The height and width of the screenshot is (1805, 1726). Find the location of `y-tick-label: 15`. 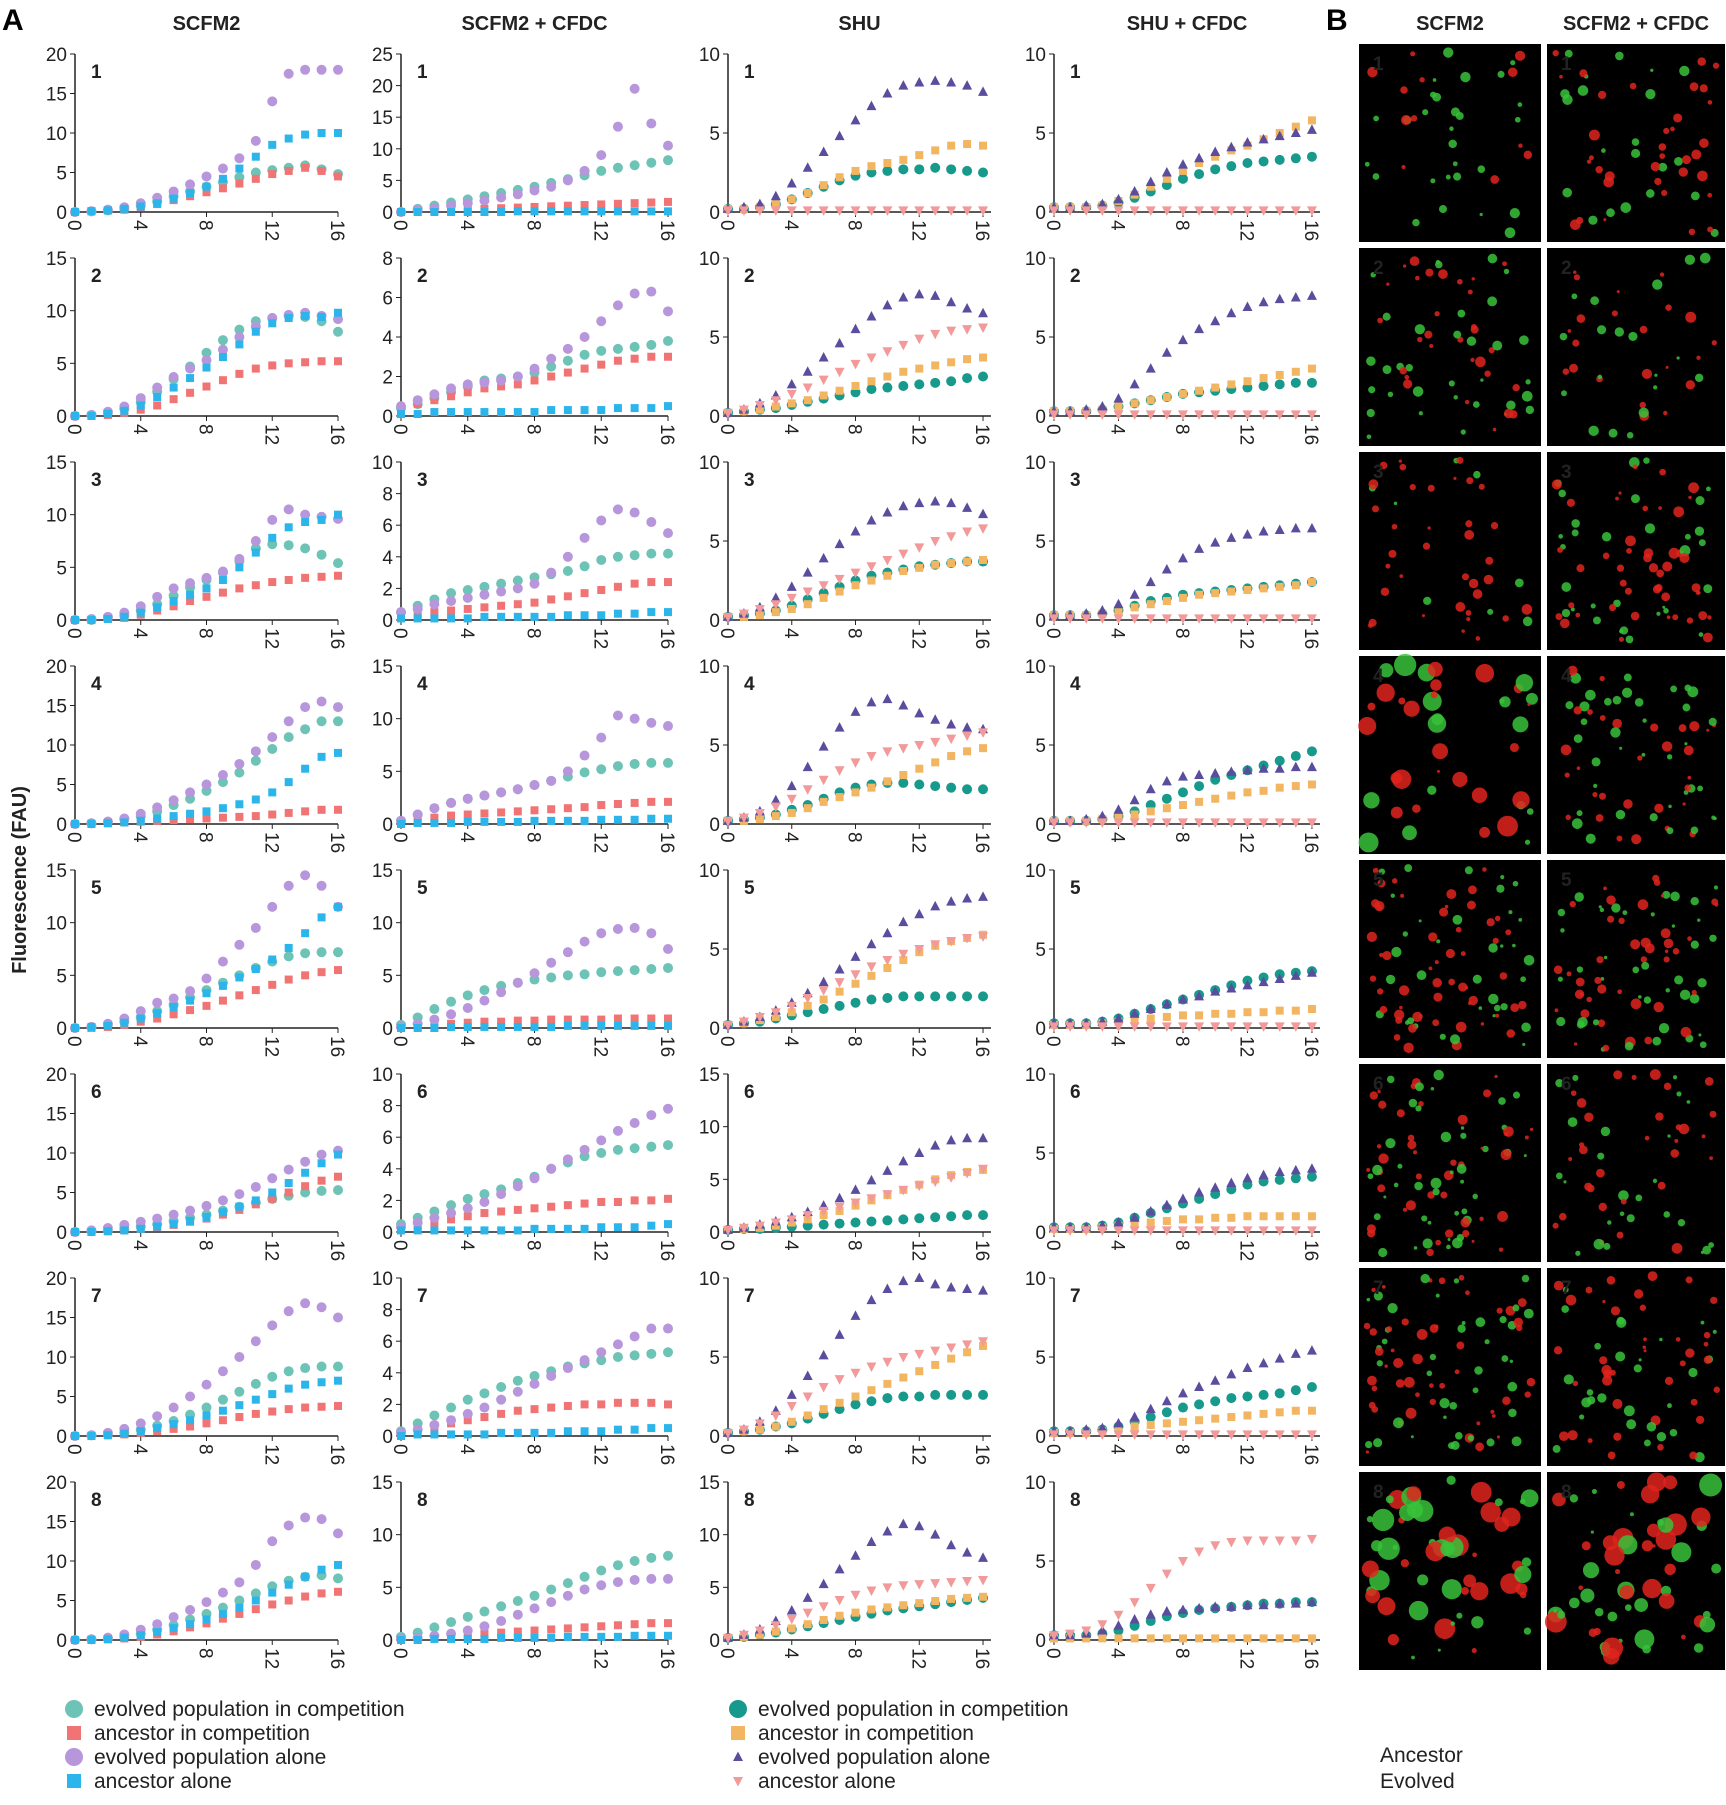

y-tick-label: 15 is located at coordinates (56, 95).